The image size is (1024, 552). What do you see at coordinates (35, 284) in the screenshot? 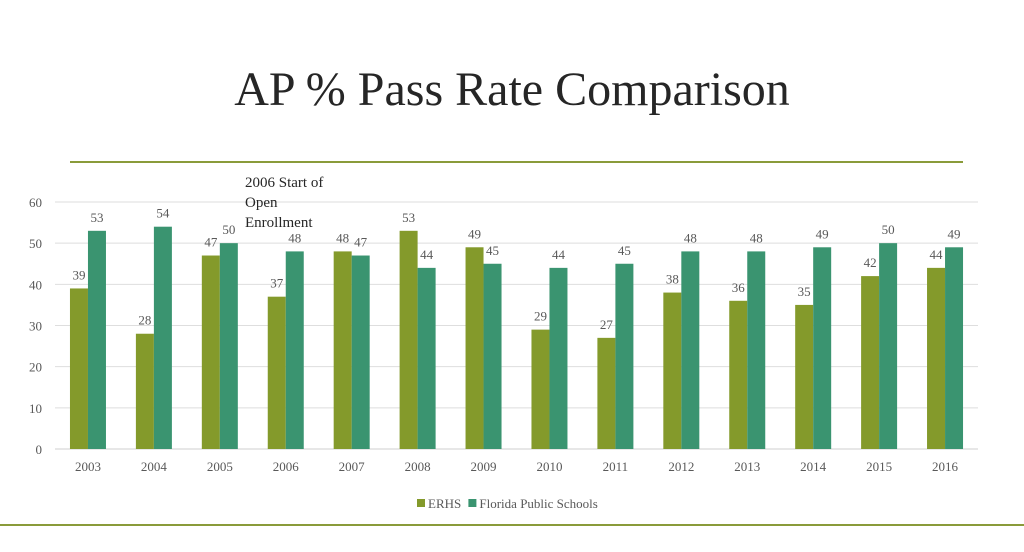
I see `y-tick-label: 40` at bounding box center [35, 284].